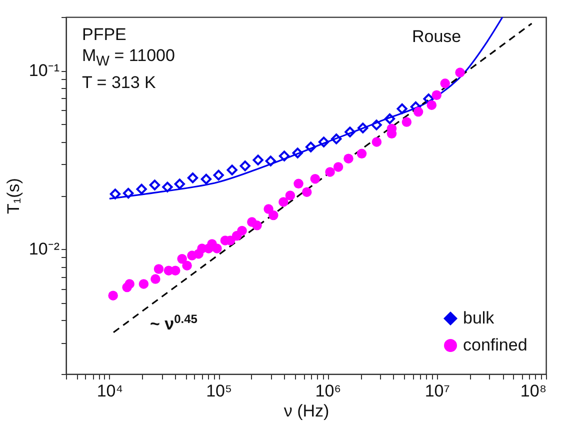  What do you see at coordinates (495, 345) in the screenshot?
I see `legend-label: confined` at bounding box center [495, 345].